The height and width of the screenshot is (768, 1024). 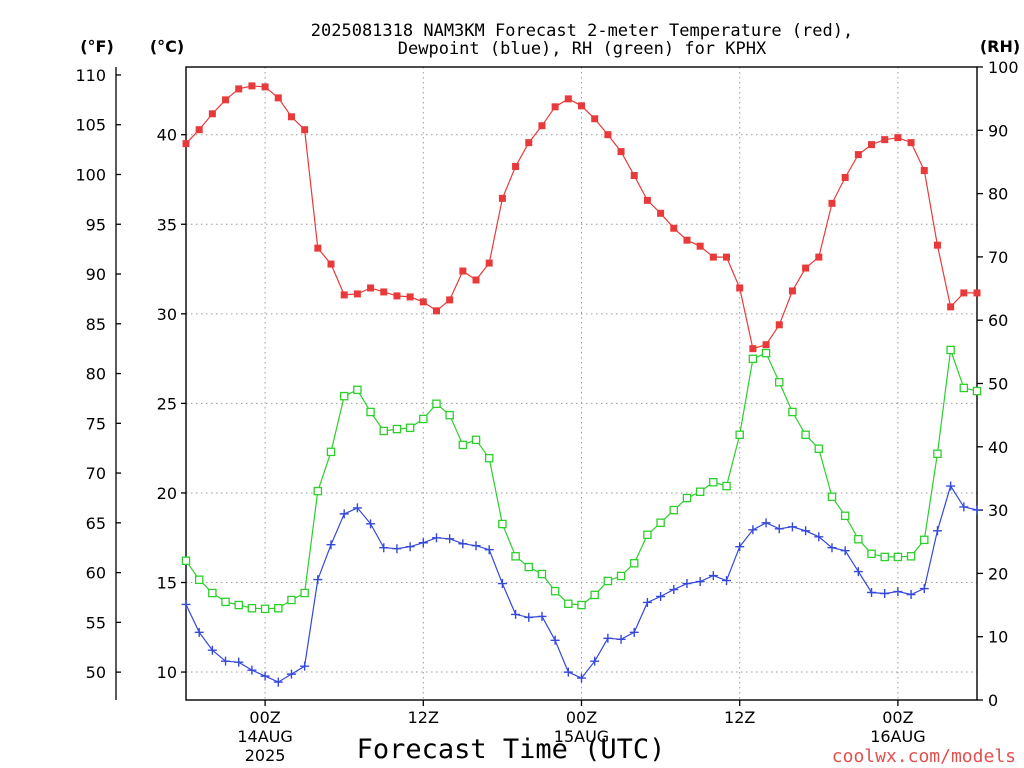 I want to click on x-tick-label: 12Z, so click(x=423, y=717).